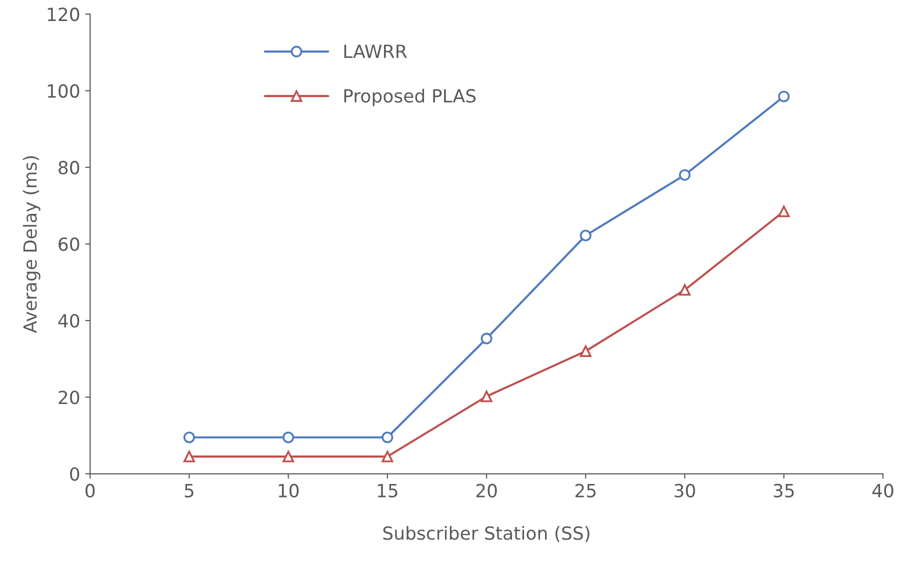 This screenshot has width=901, height=564. Describe the element at coordinates (375, 51) in the screenshot. I see `legend-label: LAWRR` at that location.